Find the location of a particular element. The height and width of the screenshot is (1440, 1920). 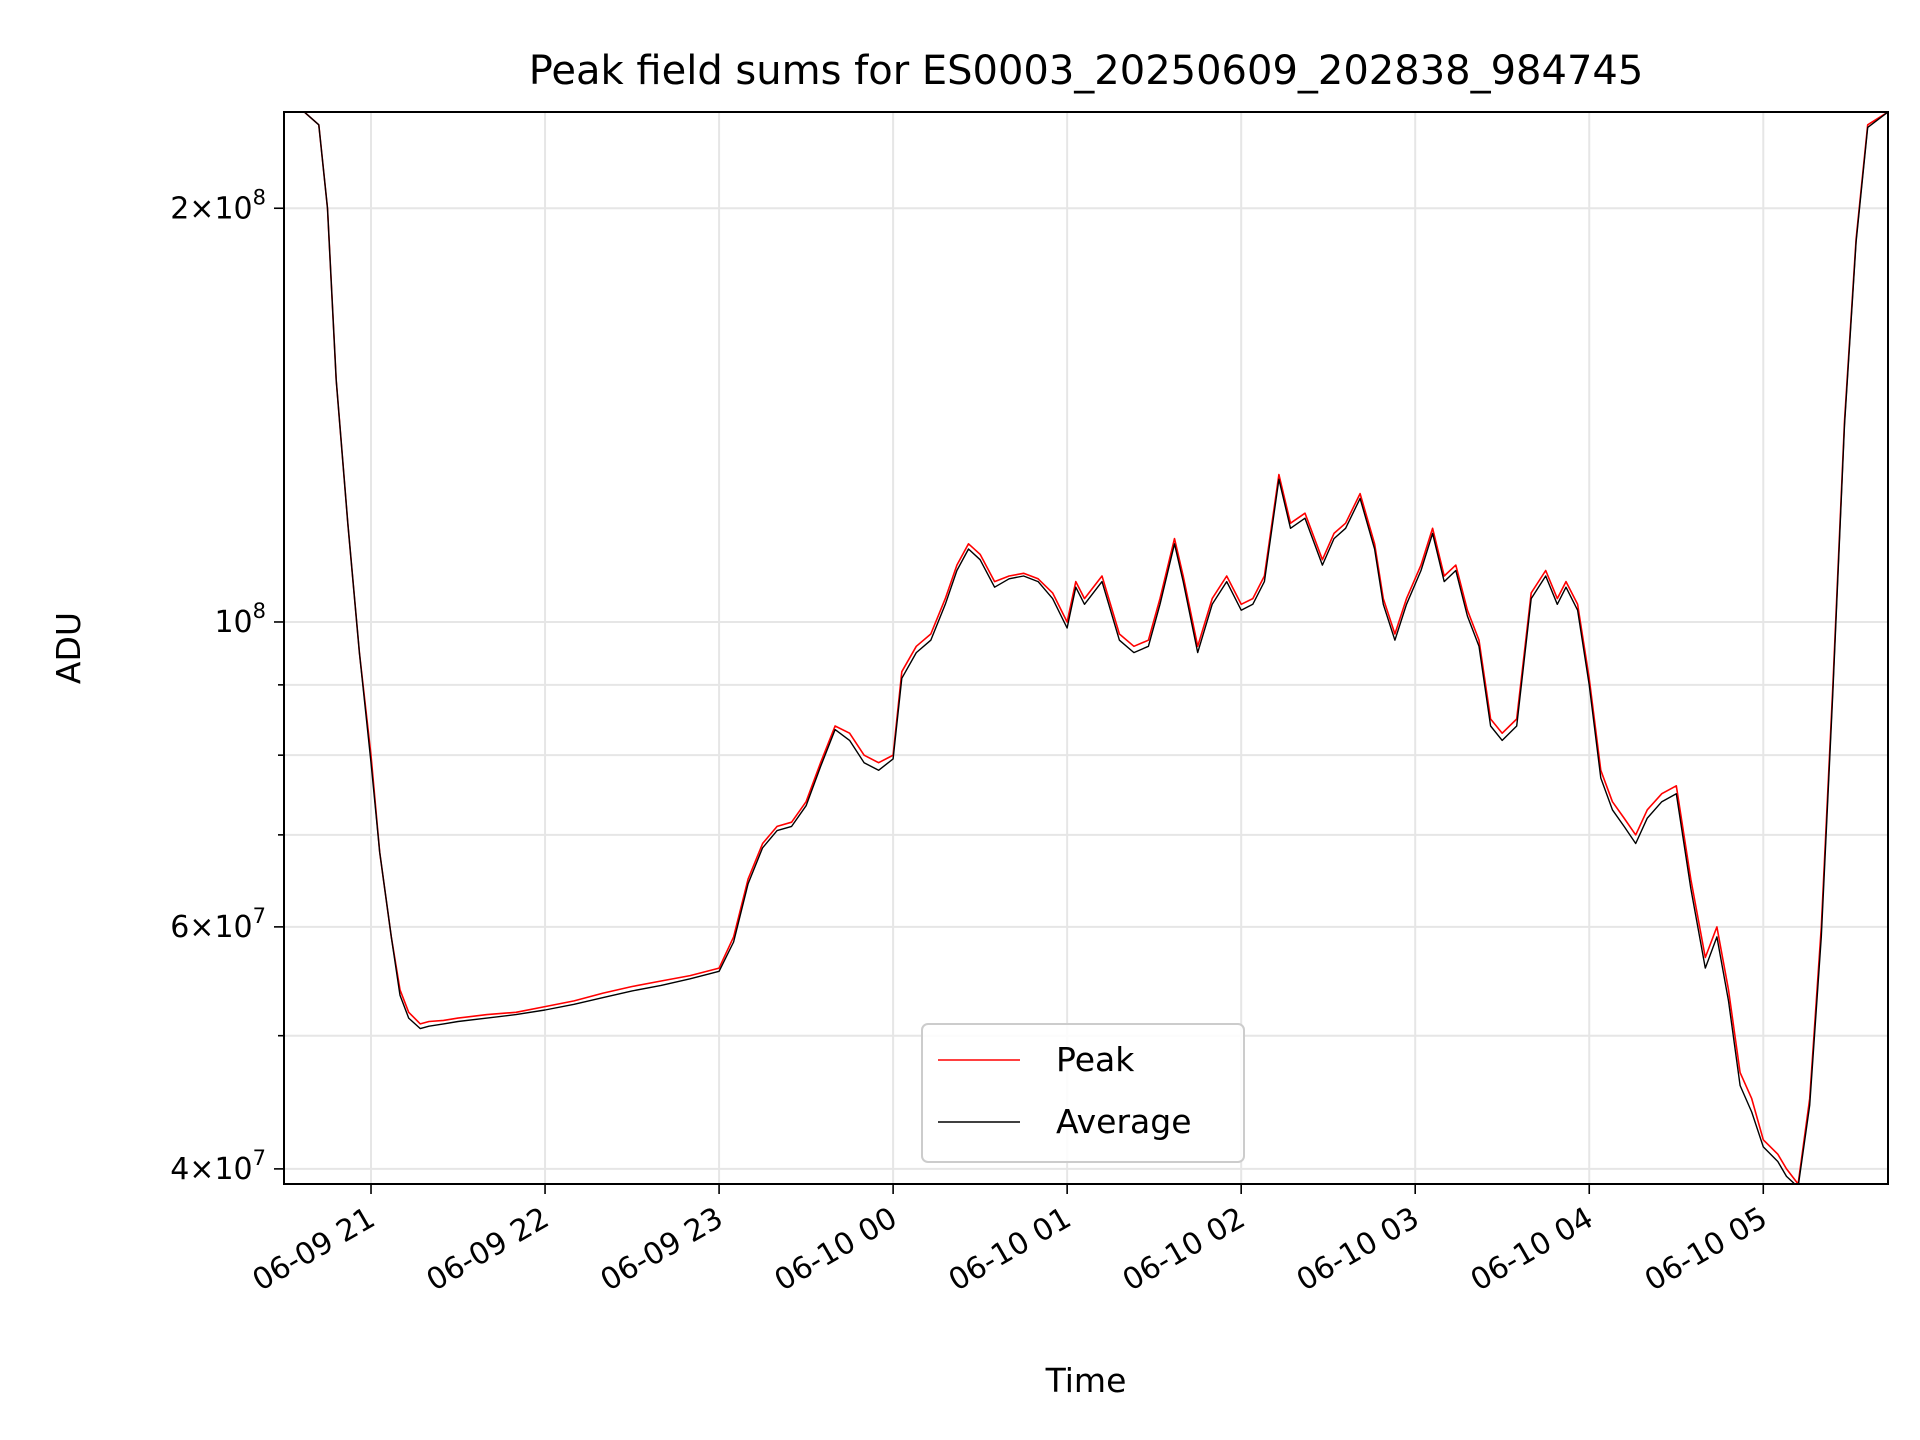

y-axis-ticks: 4×107 6×107 108 2×108 is located at coordinates (227, 686).